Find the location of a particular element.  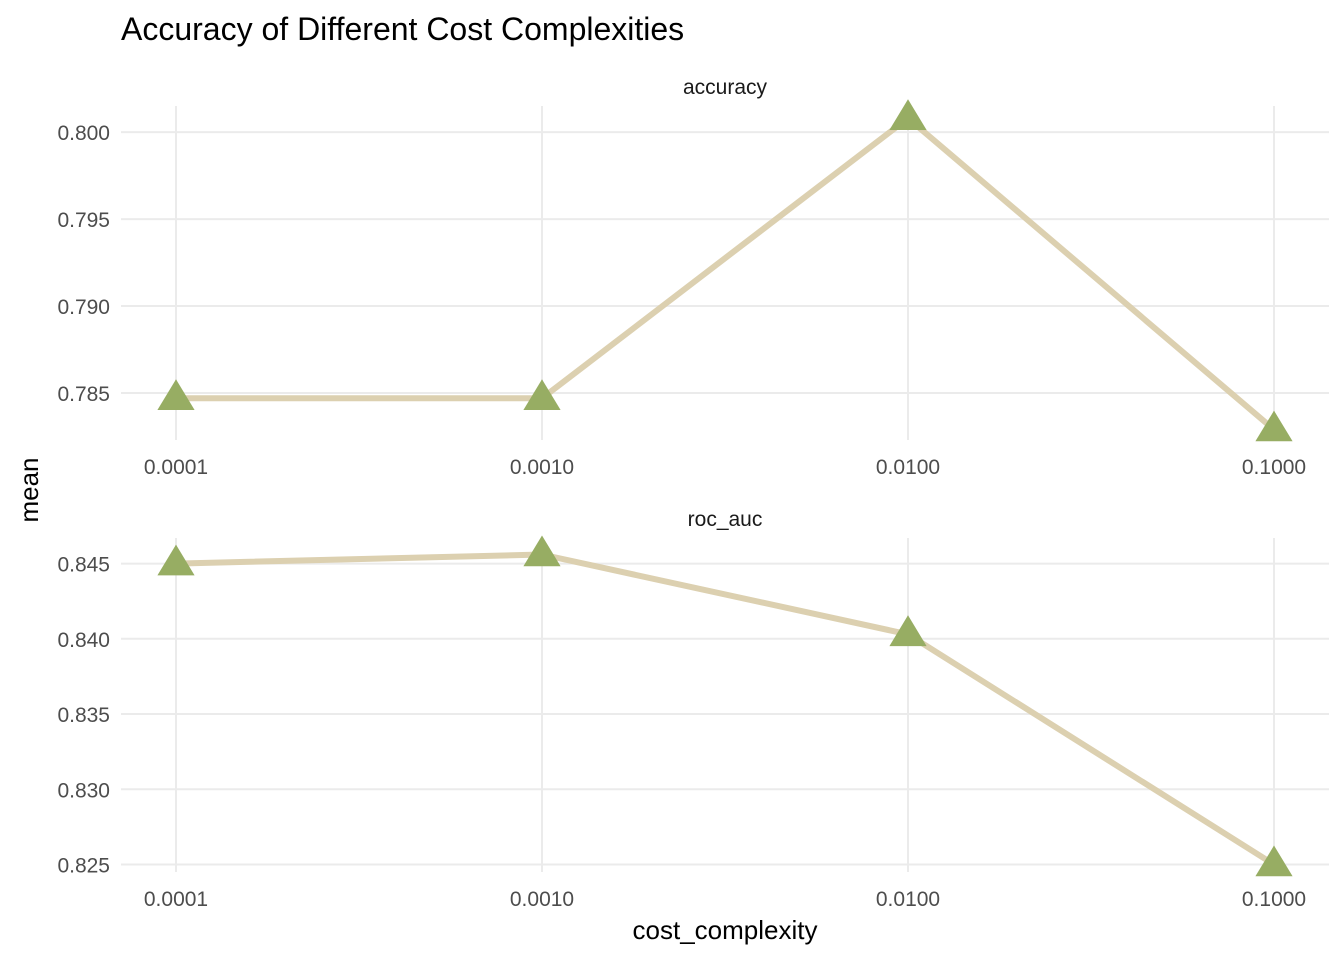

y-tick-label: 0.835 is located at coordinates (83, 715).